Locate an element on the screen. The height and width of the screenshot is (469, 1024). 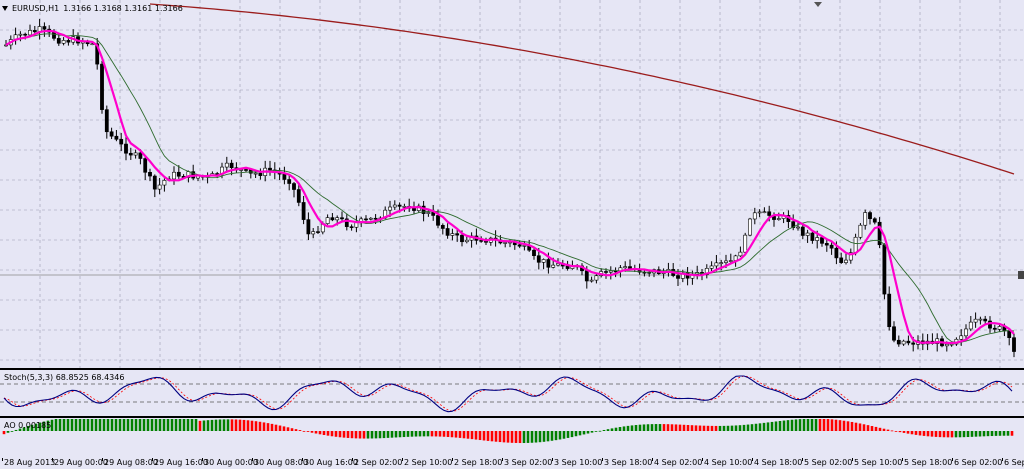
awesome-oscillator-chart is located at coordinates (512, 438).